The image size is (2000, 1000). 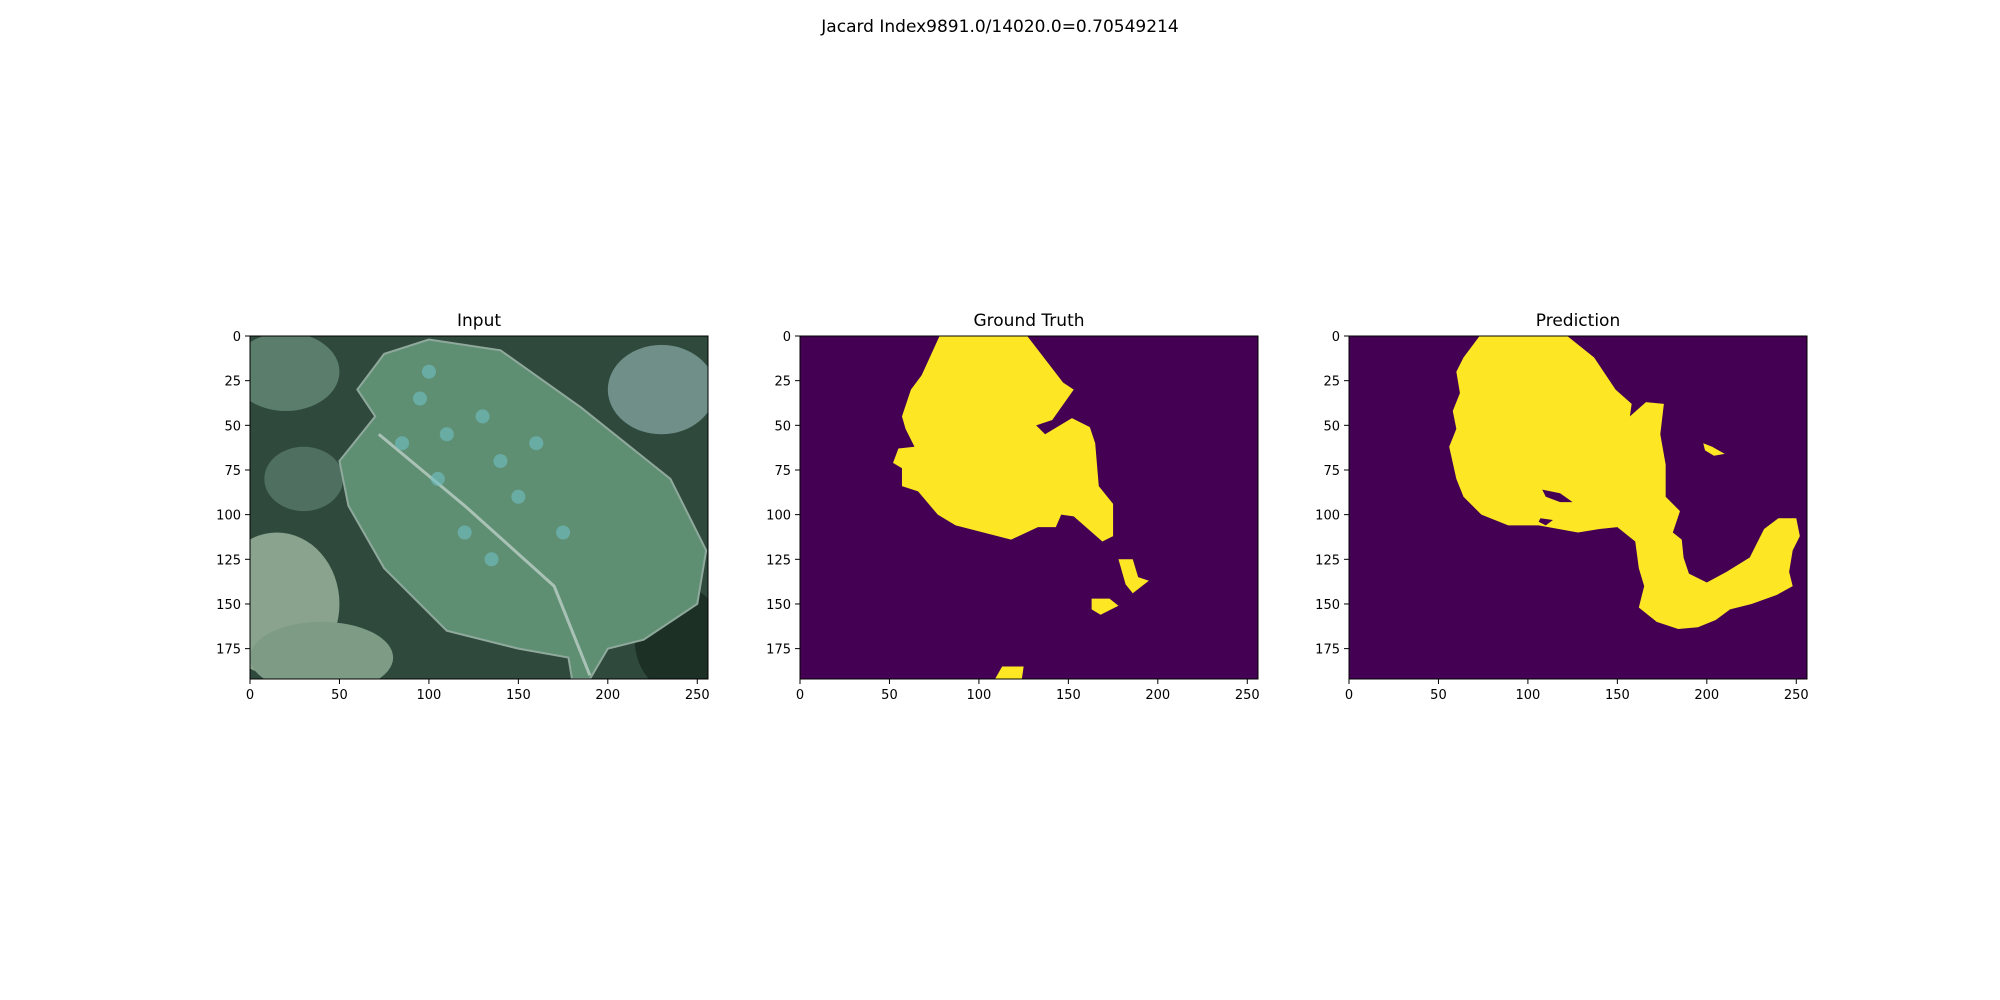 What do you see at coordinates (1028, 321) in the screenshot?
I see `subplot-title: Ground Truth` at bounding box center [1028, 321].